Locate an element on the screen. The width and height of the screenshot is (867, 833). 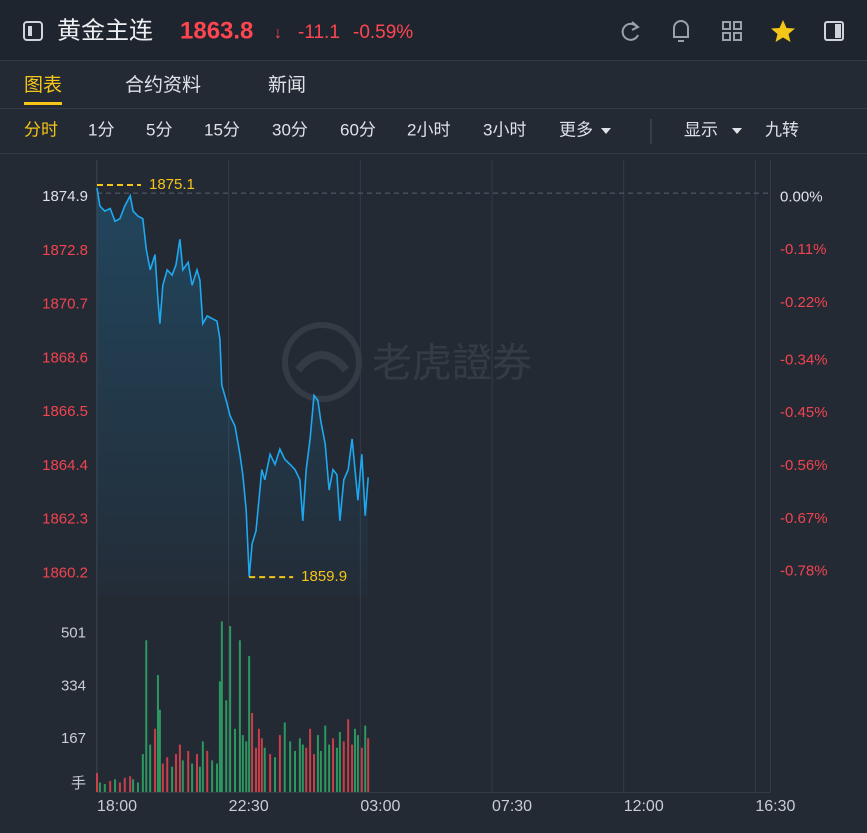
grid-icon is located at coordinates (732, 31).